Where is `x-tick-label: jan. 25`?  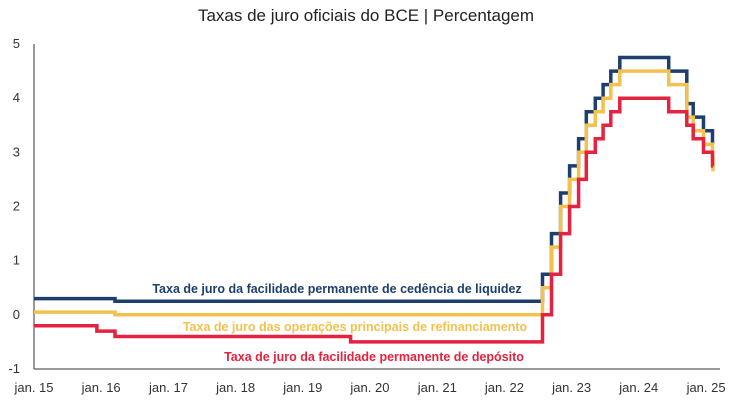
x-tick-label: jan. 25 is located at coordinates (706, 387).